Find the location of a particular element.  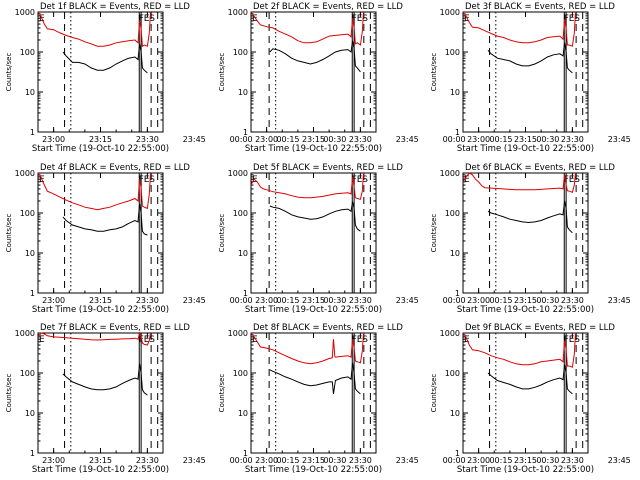

panel-title: Det 3f BLACK = Events, RED = LLD is located at coordinates (540, 7).